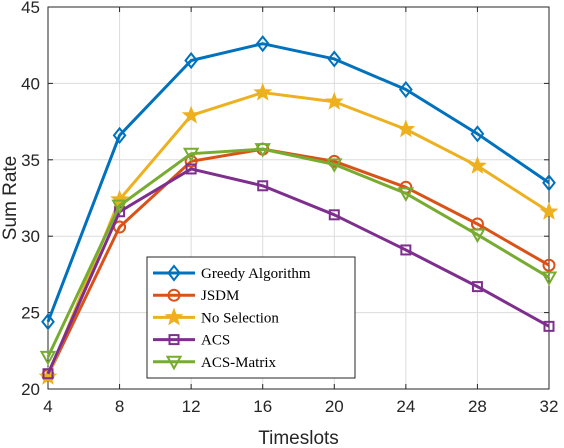  What do you see at coordinates (30, 236) in the screenshot?
I see `y-tick-label: 30` at bounding box center [30, 236].